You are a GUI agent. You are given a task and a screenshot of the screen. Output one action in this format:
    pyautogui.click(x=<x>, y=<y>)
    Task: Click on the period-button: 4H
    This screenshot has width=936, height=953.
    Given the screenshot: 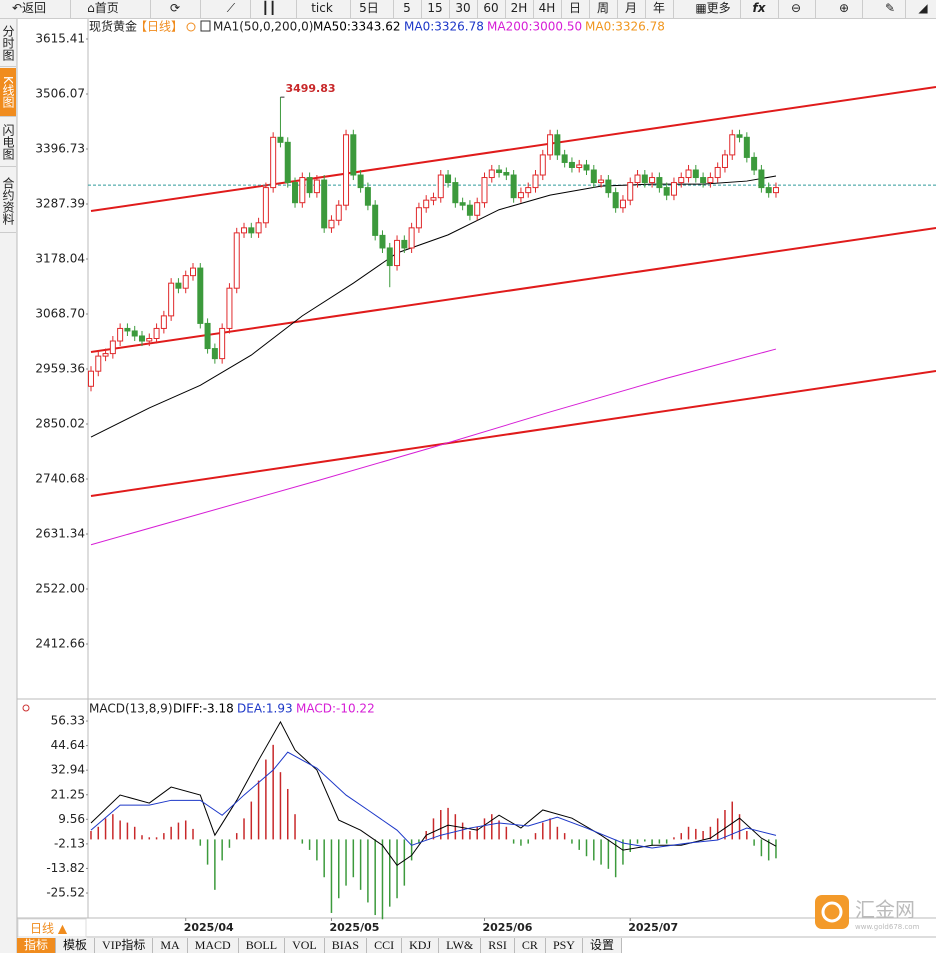 What is the action you would take?
    pyautogui.click(x=547, y=8)
    